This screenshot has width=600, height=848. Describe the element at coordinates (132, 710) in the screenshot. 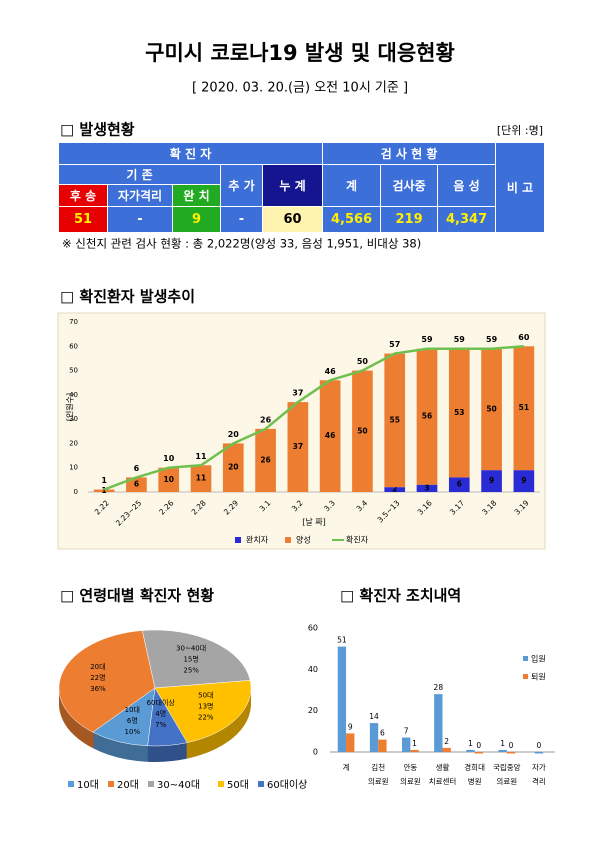

I see `slice-label: 10대` at that location.